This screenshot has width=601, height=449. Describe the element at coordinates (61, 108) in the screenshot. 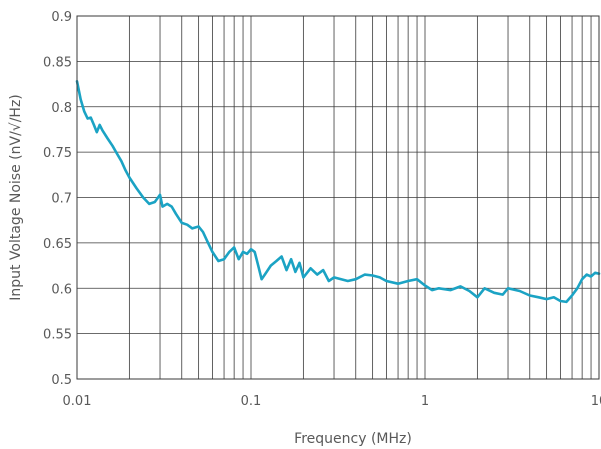

I see `y-tick-label: 0.8` at that location.